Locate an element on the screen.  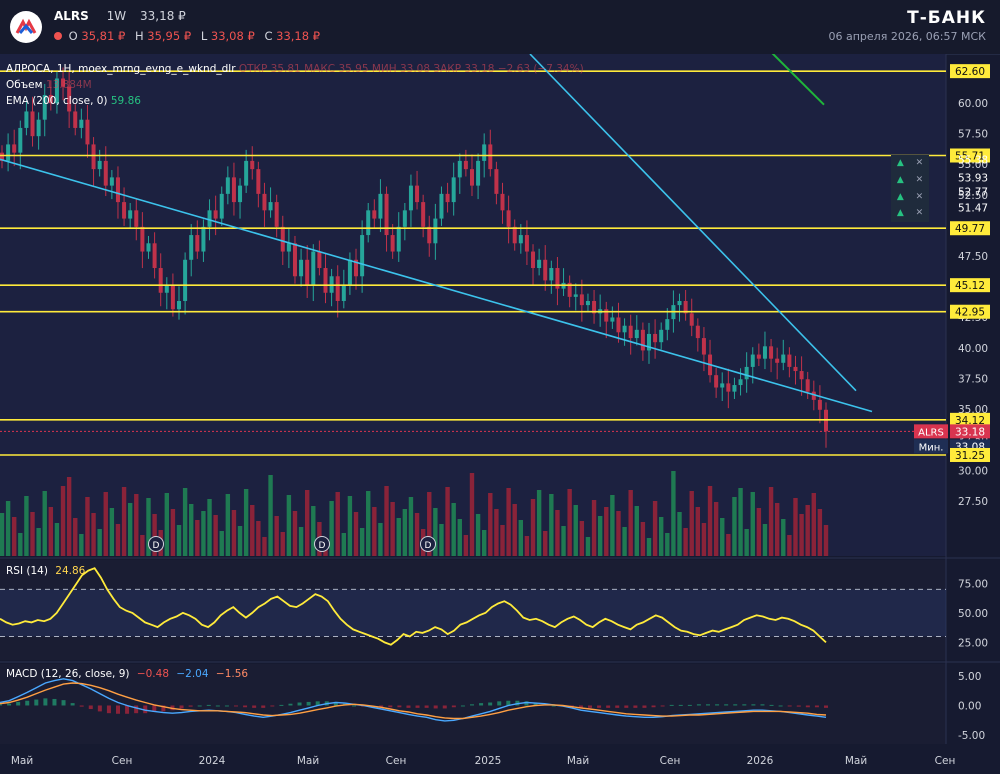
timeframe-label: 1W is located at coordinates (116, 16).